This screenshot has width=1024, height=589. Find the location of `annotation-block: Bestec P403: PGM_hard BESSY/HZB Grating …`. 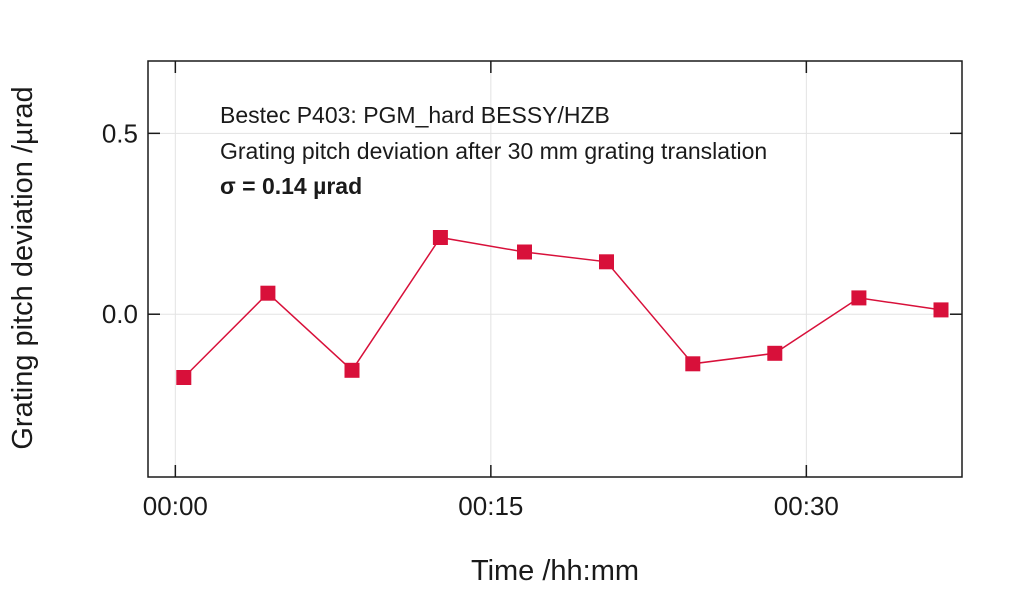

annotation-block: Bestec P403: PGM_hard BESSY/HZB Grating … is located at coordinates (493, 150).